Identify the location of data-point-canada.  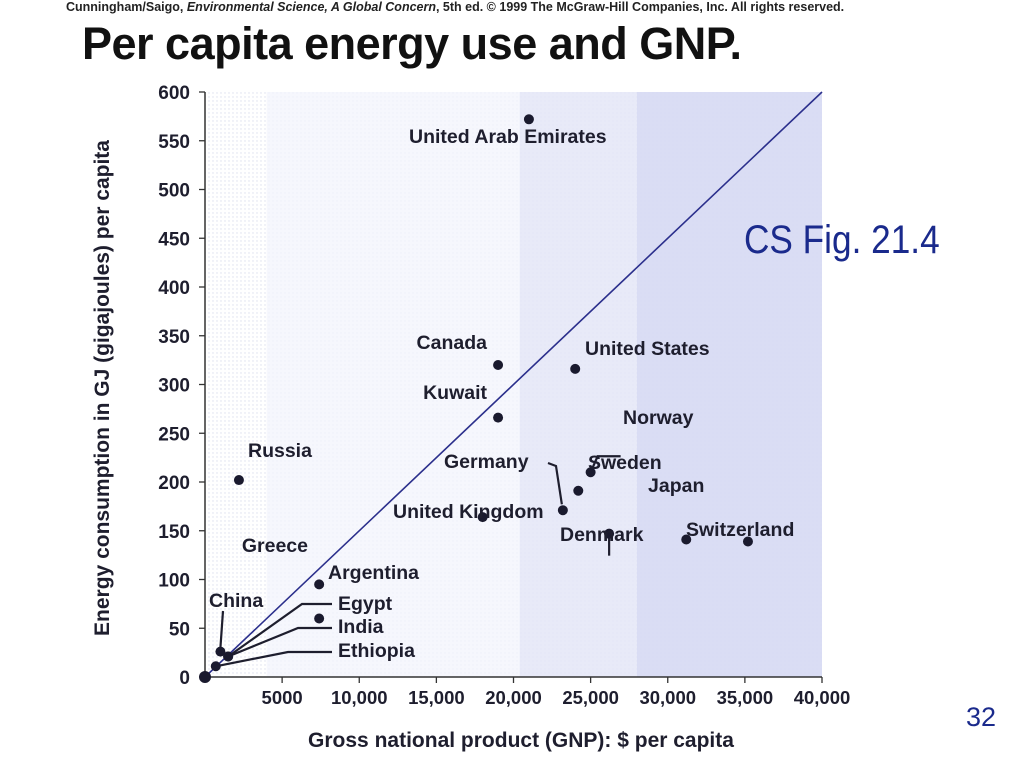
(498, 365).